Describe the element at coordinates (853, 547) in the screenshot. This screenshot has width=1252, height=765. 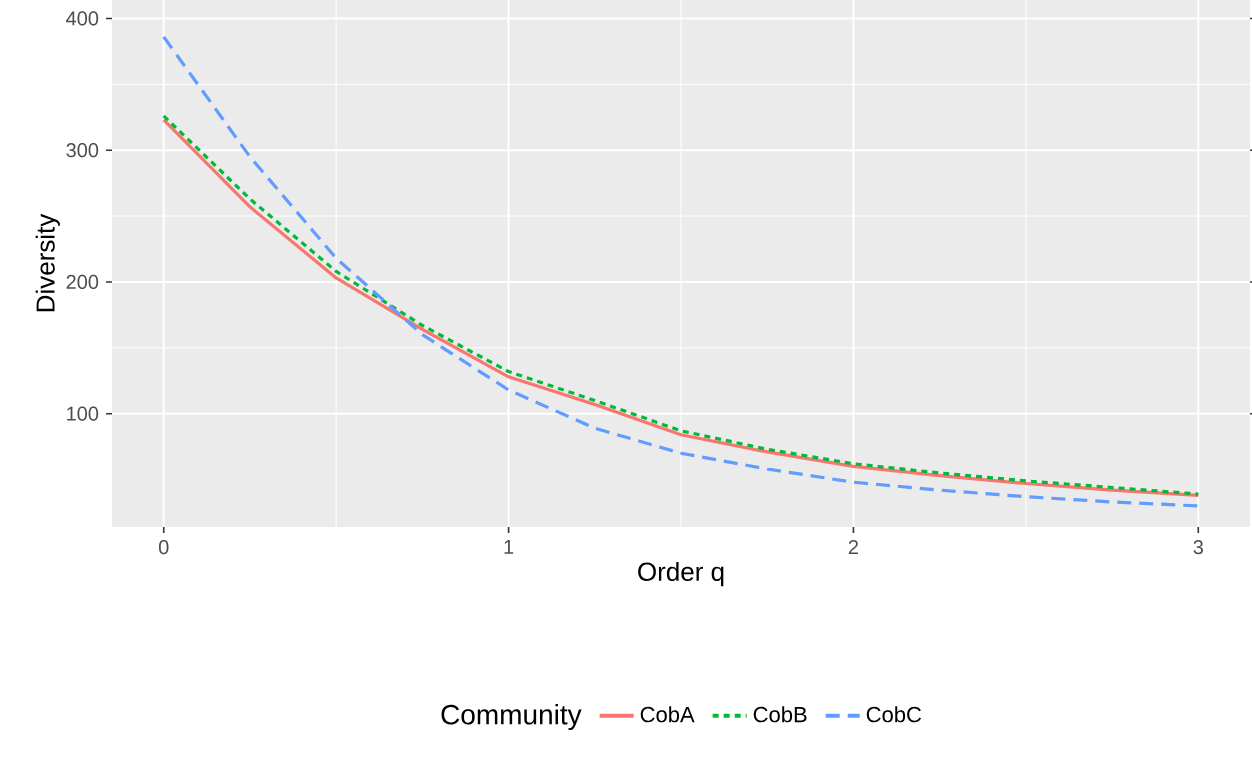
I see `x-tick-label: 2` at that location.